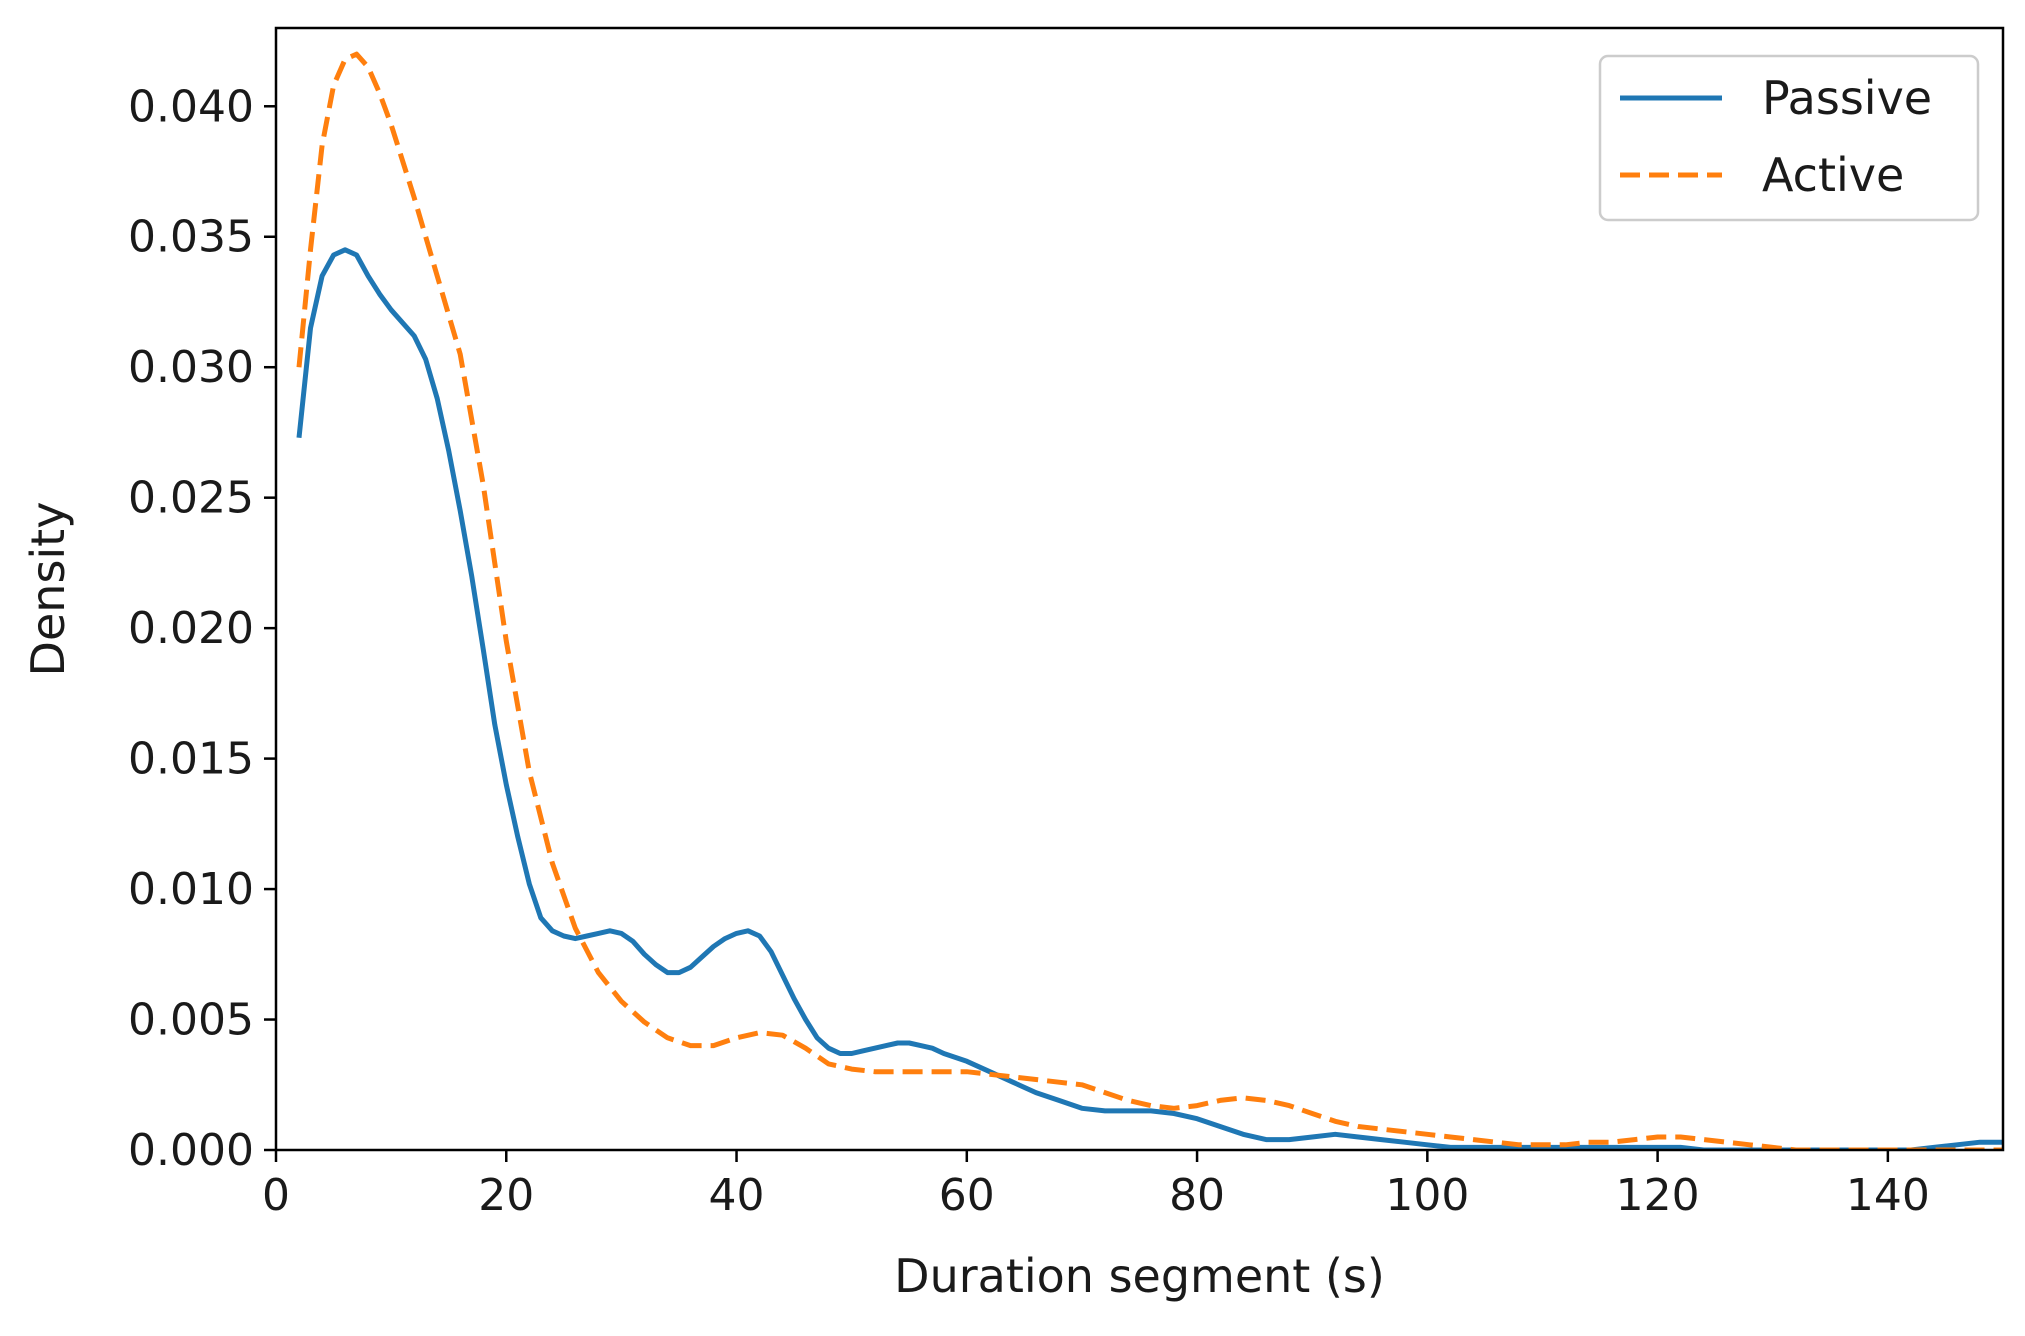 The width and height of the screenshot is (2025, 1336). Describe the element at coordinates (191, 759) in the screenshot. I see `y-tick-label: 0.015` at that location.